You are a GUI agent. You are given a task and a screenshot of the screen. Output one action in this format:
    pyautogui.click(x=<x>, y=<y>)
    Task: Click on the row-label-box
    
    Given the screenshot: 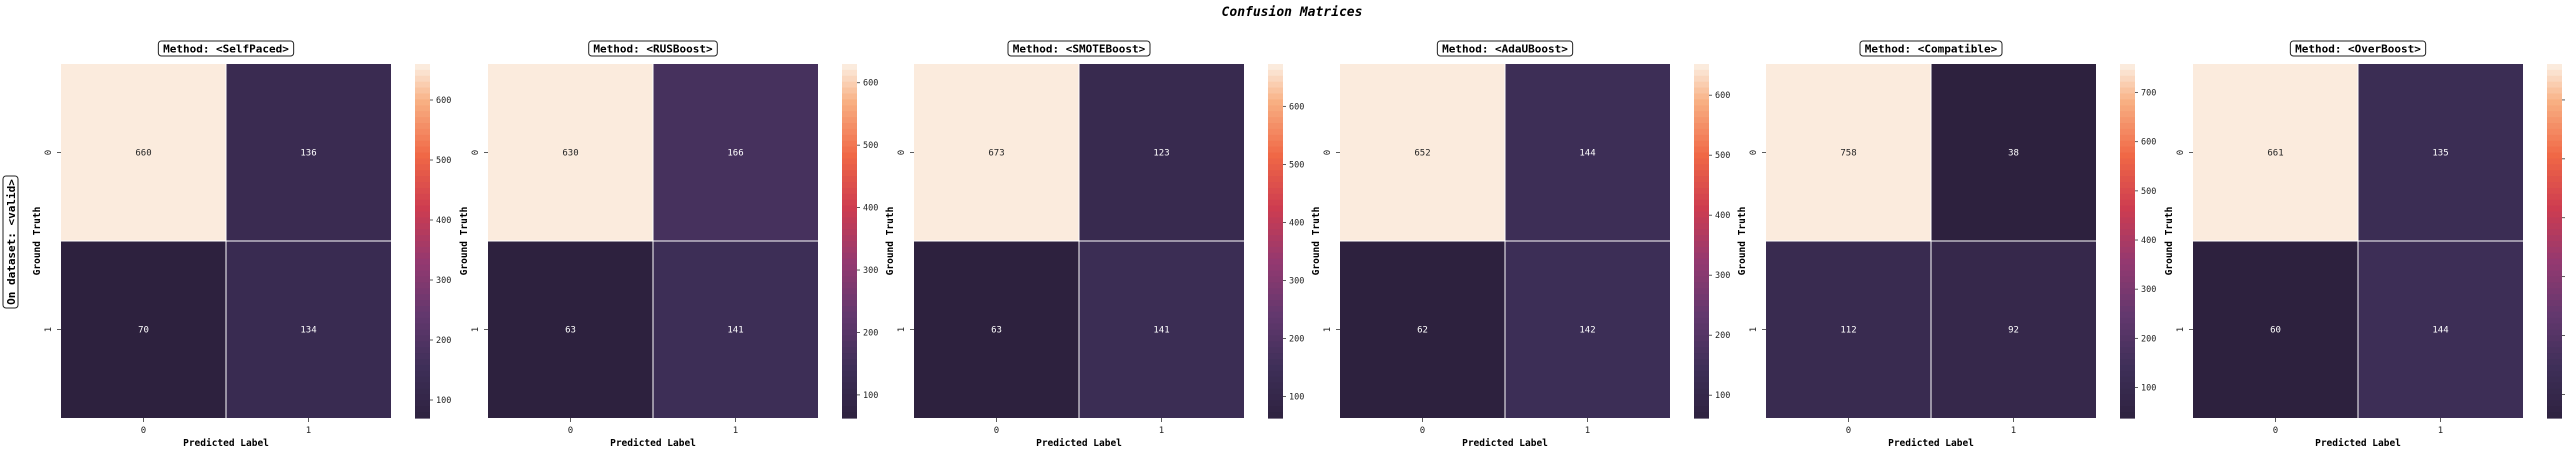 What is the action you would take?
    pyautogui.click(x=10, y=242)
    